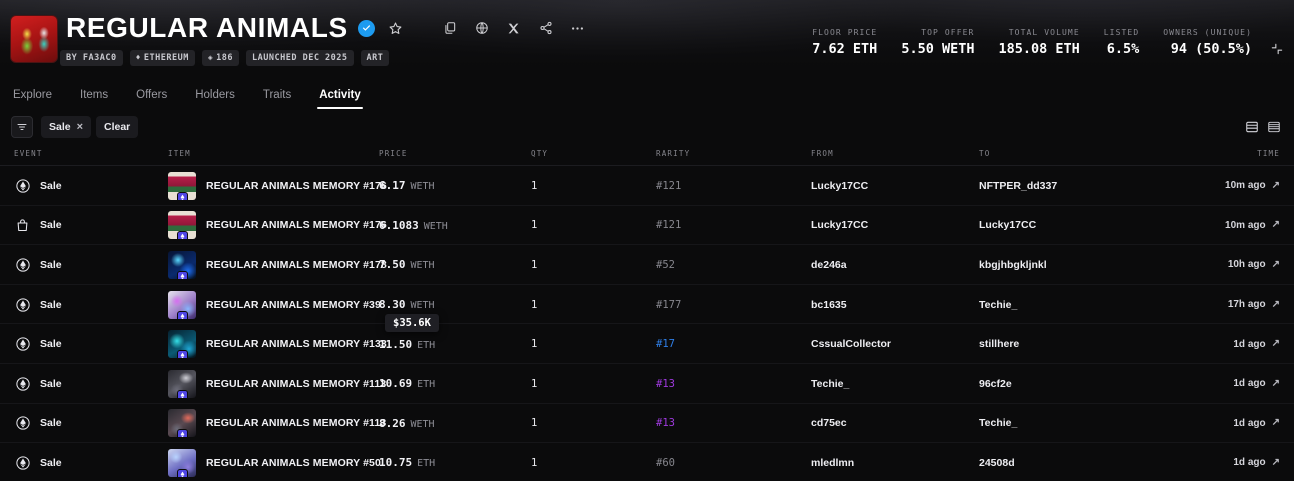 This screenshot has height=481, width=1294. What do you see at coordinates (1252, 226) in the screenshot?
I see `cell-time: 10m ago ↗` at bounding box center [1252, 226].